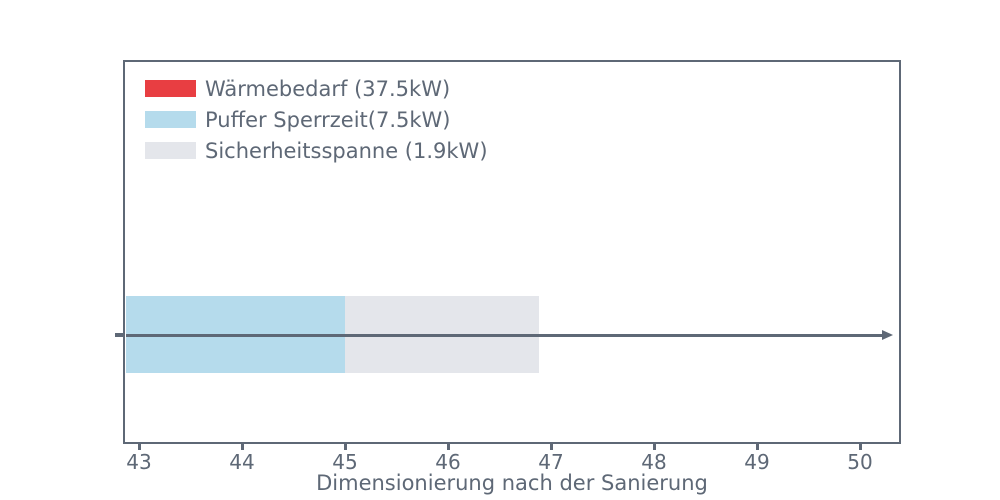  I want to click on legend-item-puffer-sperrzeit: Puffer Sperrzeit(7.5kW), so click(316, 119).